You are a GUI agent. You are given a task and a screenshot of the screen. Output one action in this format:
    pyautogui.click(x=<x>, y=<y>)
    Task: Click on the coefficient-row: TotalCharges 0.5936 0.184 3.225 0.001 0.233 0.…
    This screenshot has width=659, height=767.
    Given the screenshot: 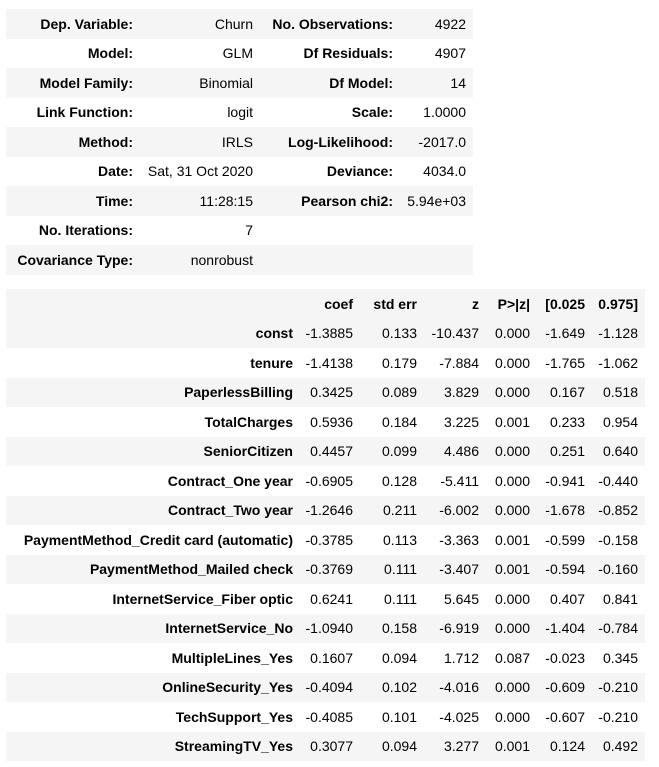 What is the action you would take?
    pyautogui.click(x=325, y=422)
    